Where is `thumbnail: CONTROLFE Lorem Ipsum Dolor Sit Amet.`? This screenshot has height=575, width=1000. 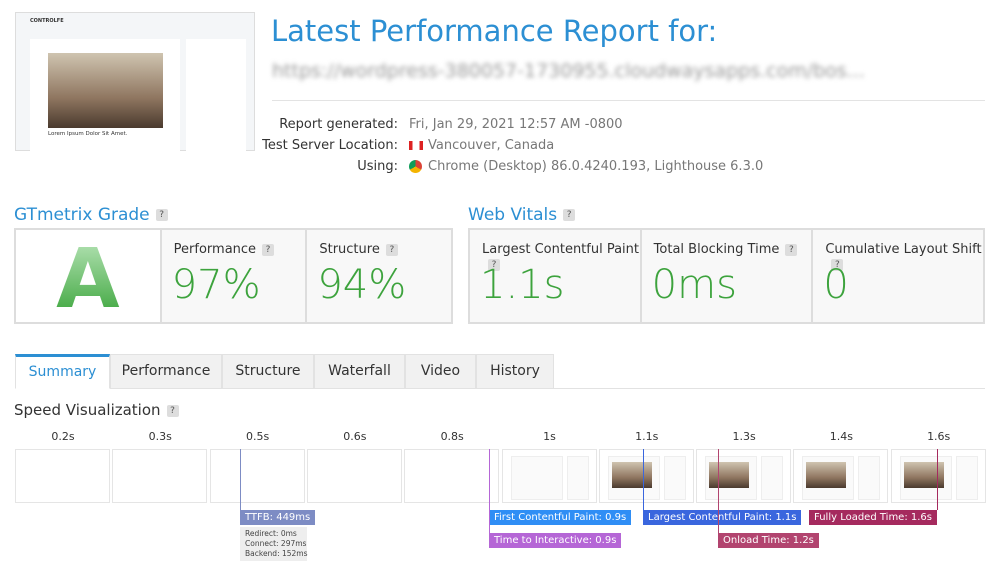
thumbnail: CONTROLFE Lorem Ipsum Dolor Sit Amet. is located at coordinates (135, 81).